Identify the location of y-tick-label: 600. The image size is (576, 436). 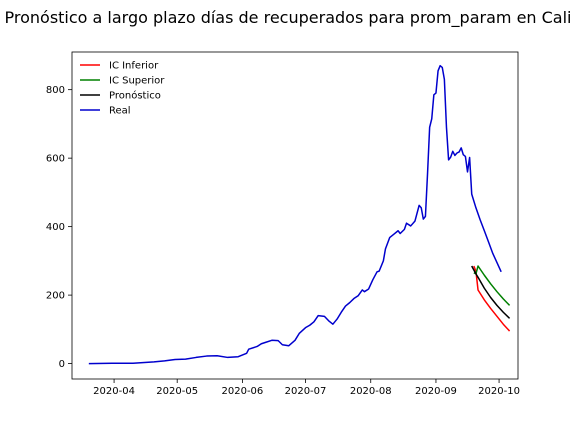
(55, 159).